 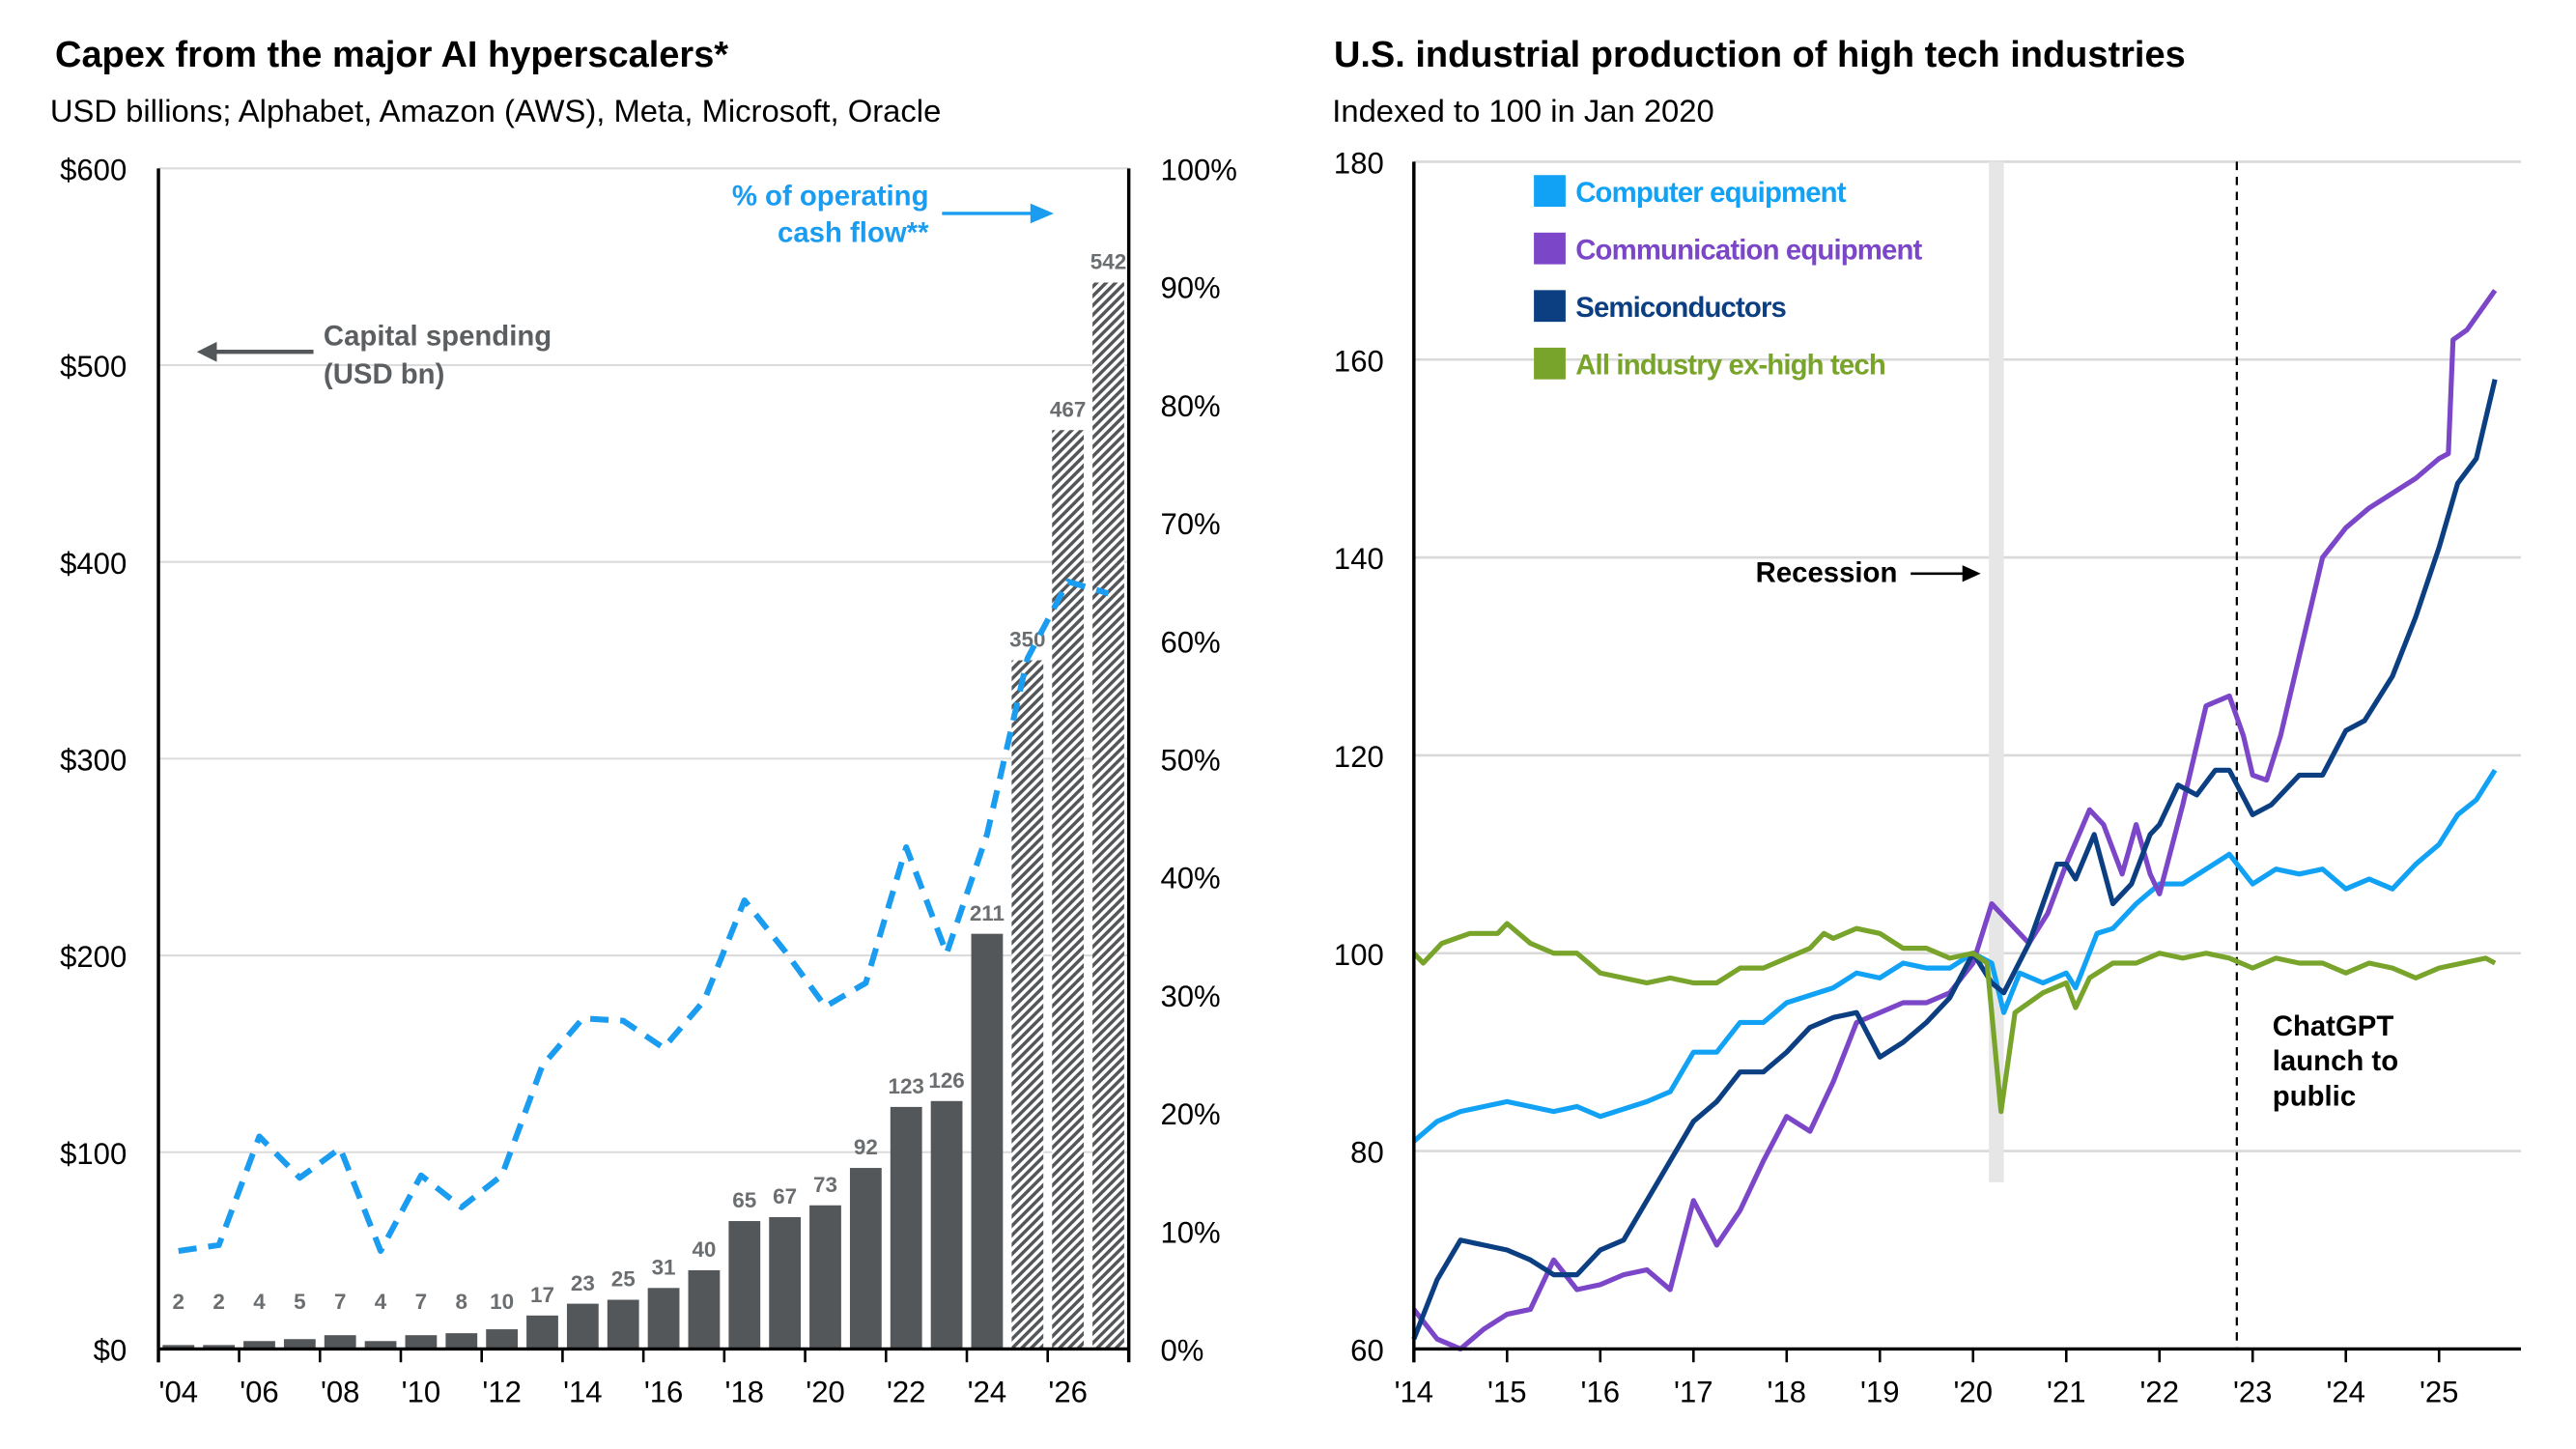 I want to click on bar-value-label: 25, so click(x=623, y=1279).